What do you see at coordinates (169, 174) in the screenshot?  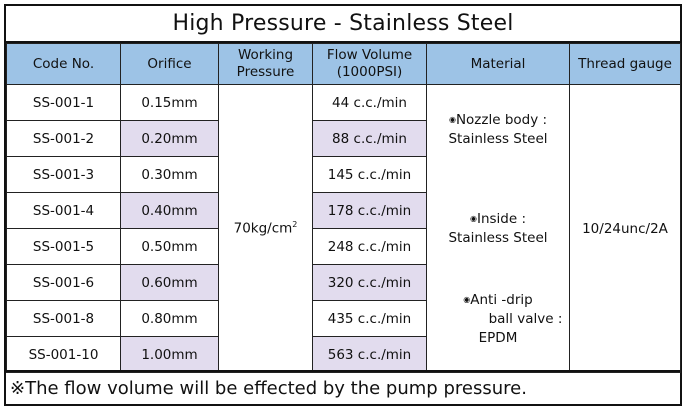 I see `orifice-cell: 0.30mm` at bounding box center [169, 174].